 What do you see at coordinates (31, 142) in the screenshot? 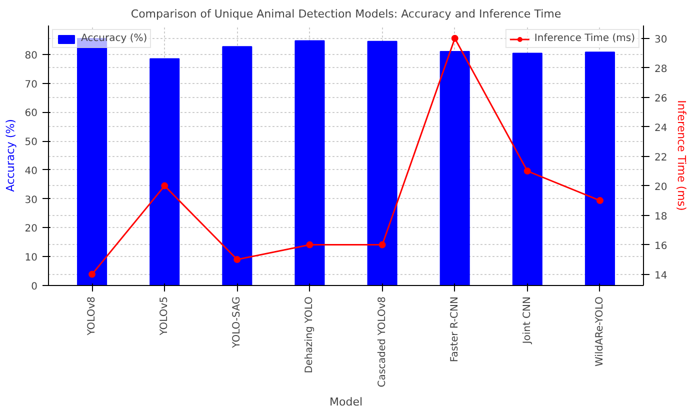
I see `y-tick-label: 50` at bounding box center [31, 142].